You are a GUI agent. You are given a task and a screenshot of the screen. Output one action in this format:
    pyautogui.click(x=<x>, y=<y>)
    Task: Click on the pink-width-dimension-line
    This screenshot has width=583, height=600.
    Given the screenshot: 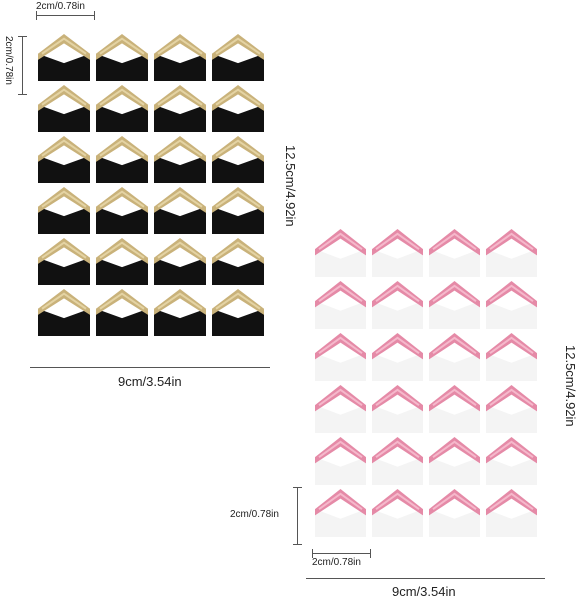 What is the action you would take?
    pyautogui.click(x=425, y=578)
    